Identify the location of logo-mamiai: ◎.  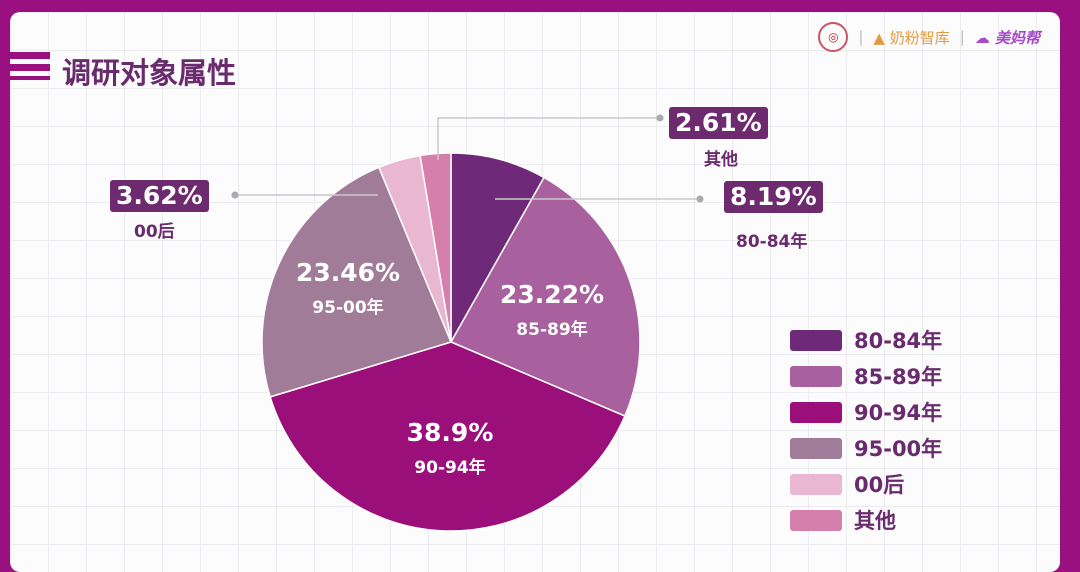
(833, 37).